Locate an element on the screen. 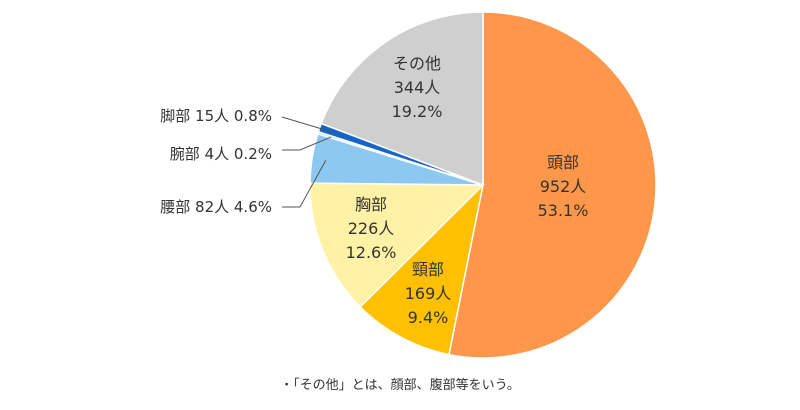 This screenshot has width=800, height=410. slice-label-5: 脚部 15人 0.8% is located at coordinates (216, 116).